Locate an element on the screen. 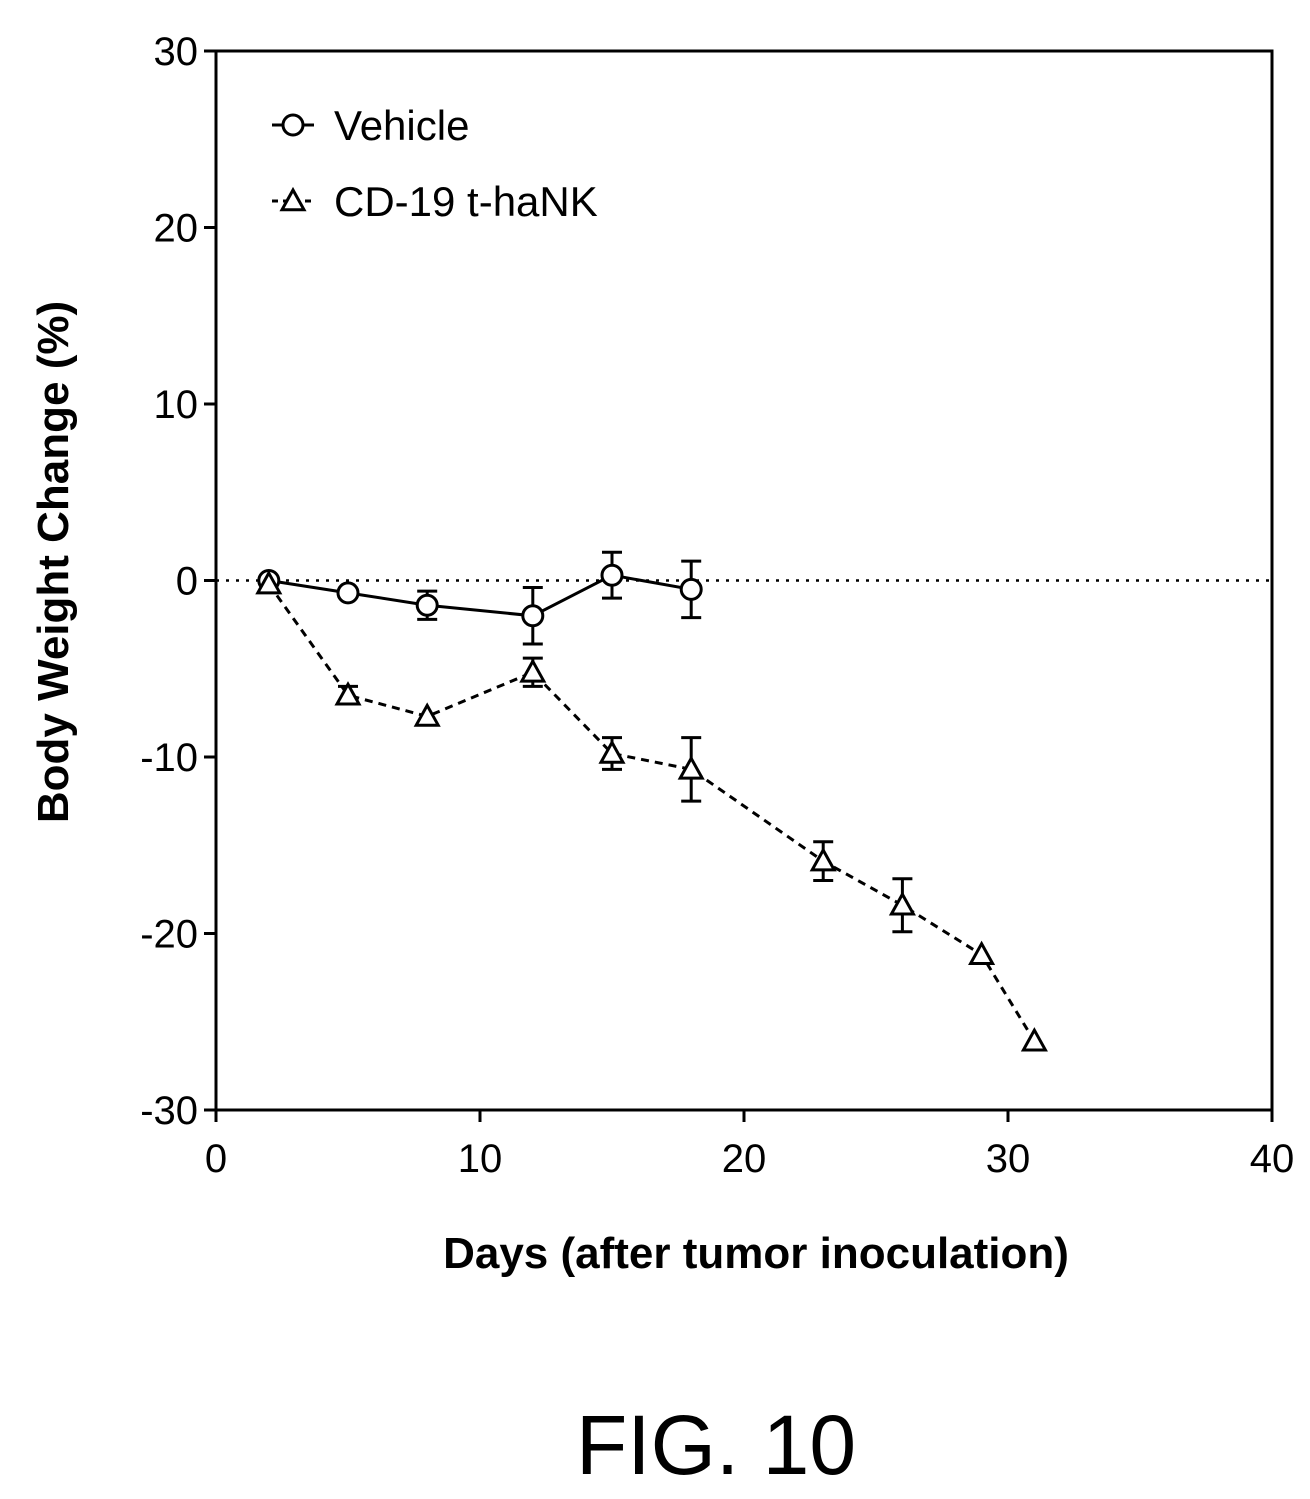  x-axis-label: Days (after tumor inoculation) is located at coordinates (756, 1253).